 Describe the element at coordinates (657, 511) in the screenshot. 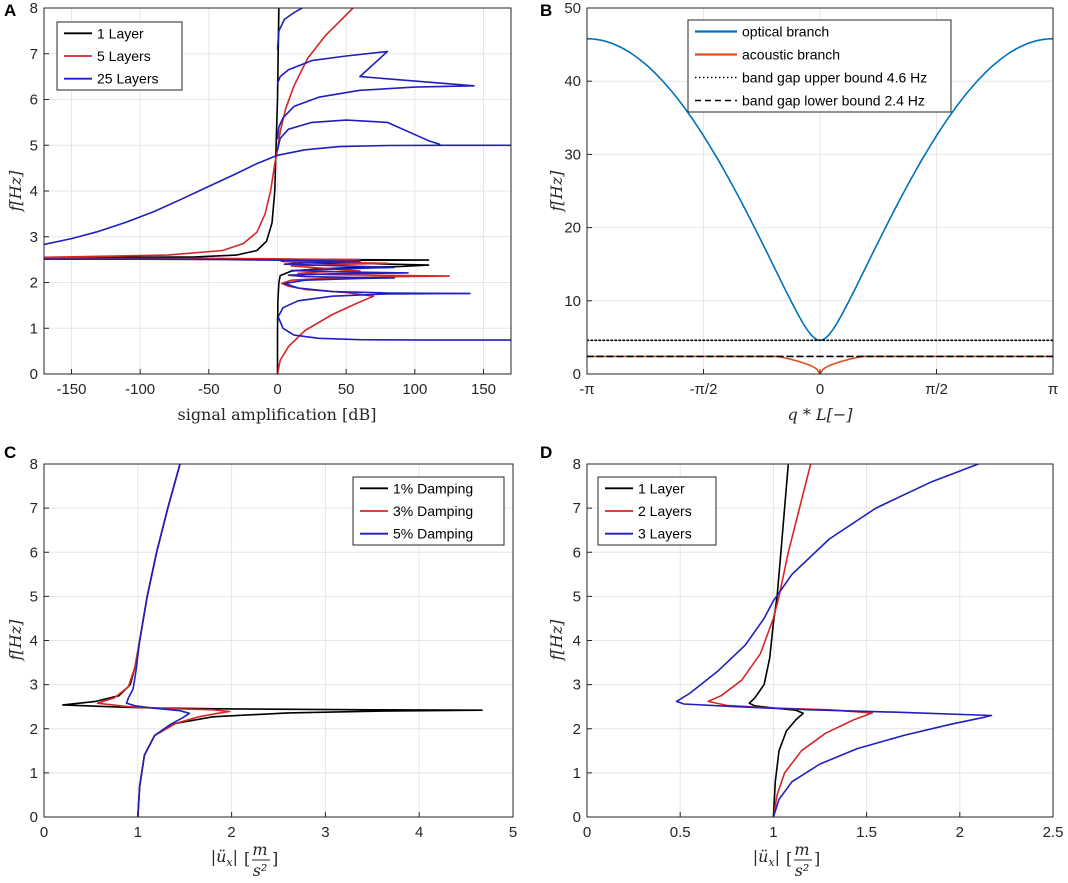

I see `panel-d-legend: 1 Layer 2 Layers 3 Layers` at that location.